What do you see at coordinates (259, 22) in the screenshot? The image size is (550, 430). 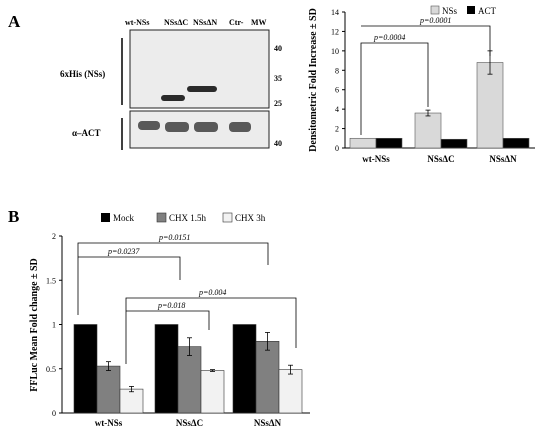 I see `blot-lane-label: MW` at bounding box center [259, 22].